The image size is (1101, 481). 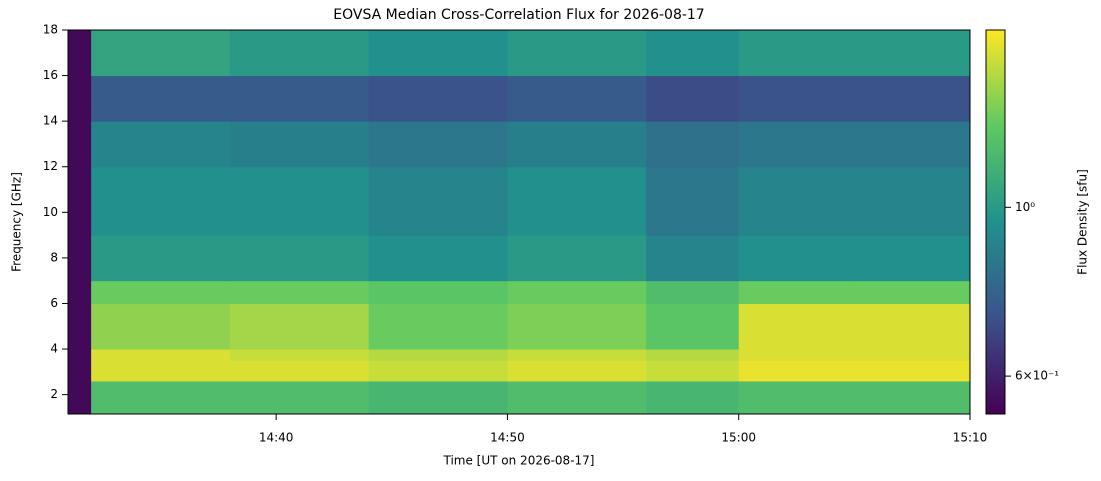 What do you see at coordinates (738, 438) in the screenshot?
I see `x-tick-label: 15:00` at bounding box center [738, 438].